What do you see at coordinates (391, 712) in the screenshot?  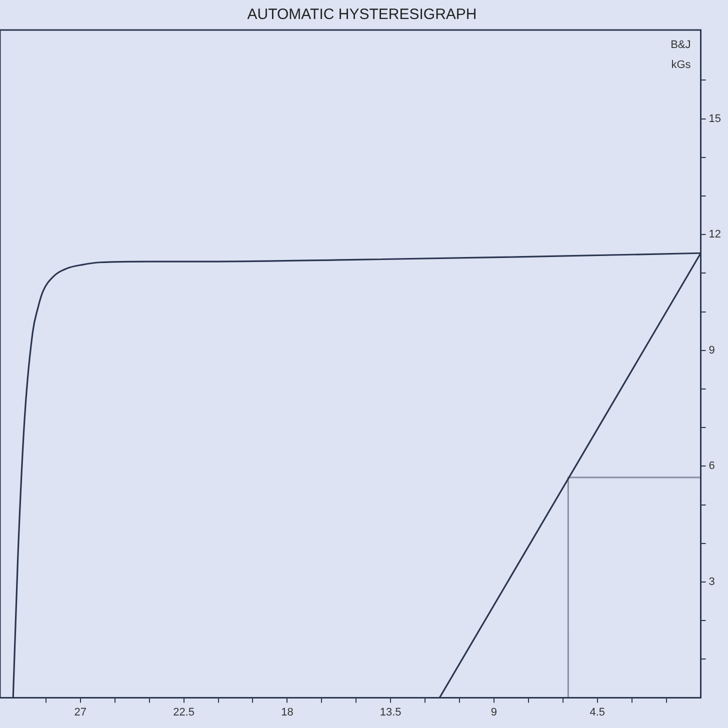 I see `x-tick-label: 13.5` at bounding box center [391, 712].